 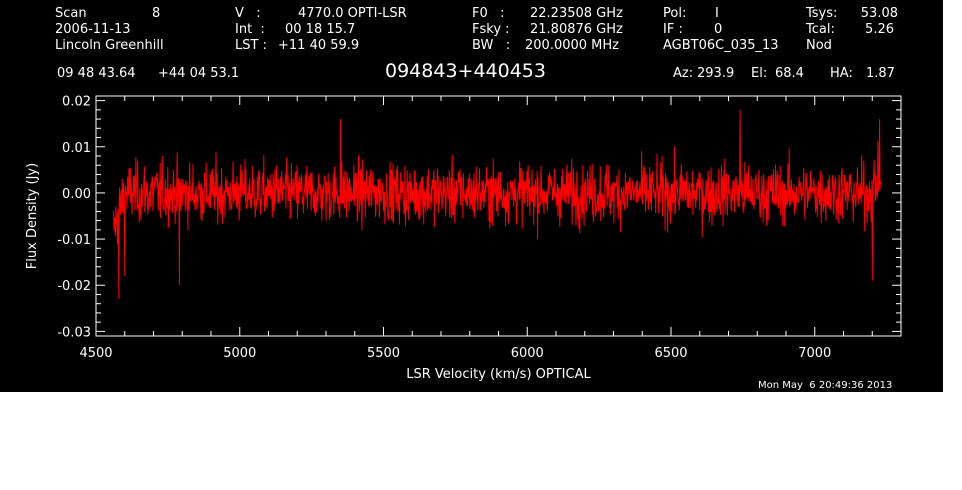 What do you see at coordinates (74, 240) in the screenshot?
I see `y-tick-label: -0.01` at bounding box center [74, 240].